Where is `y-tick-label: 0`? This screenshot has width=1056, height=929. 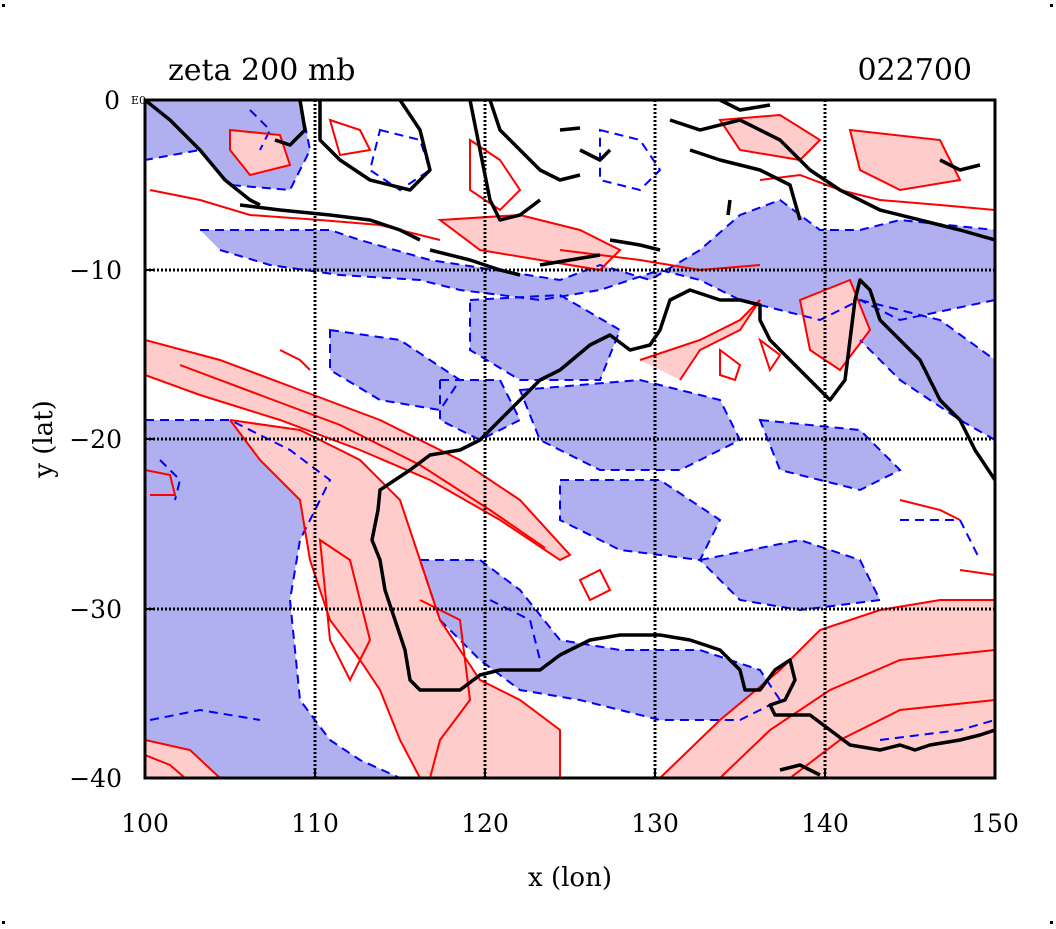
y-tick-label: 0 is located at coordinates (112, 100).